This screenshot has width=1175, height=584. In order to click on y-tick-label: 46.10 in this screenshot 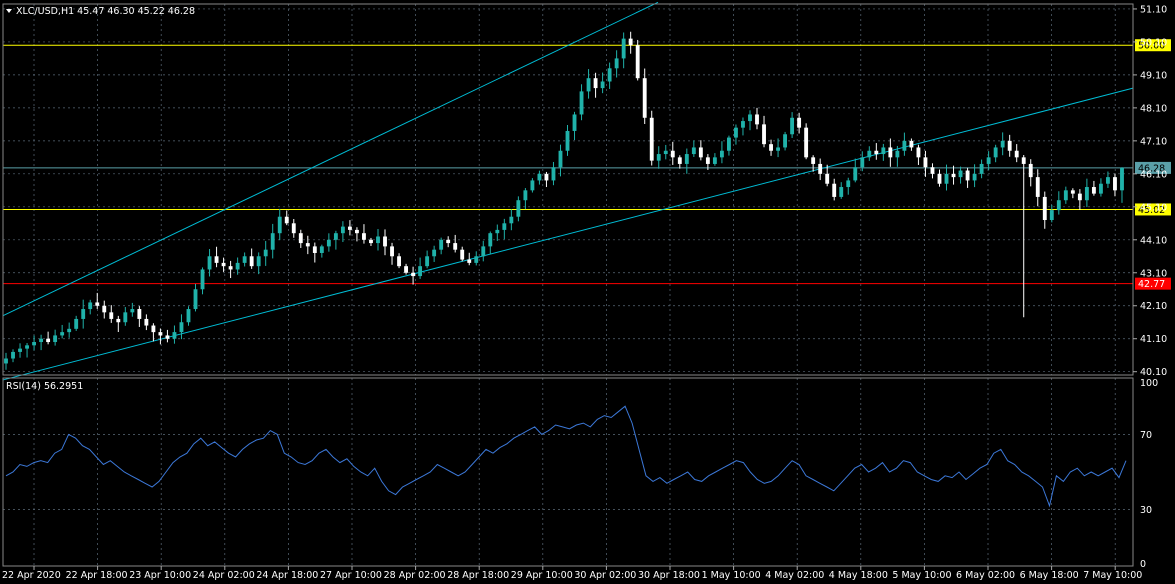, I will do `click(1153, 174)`.